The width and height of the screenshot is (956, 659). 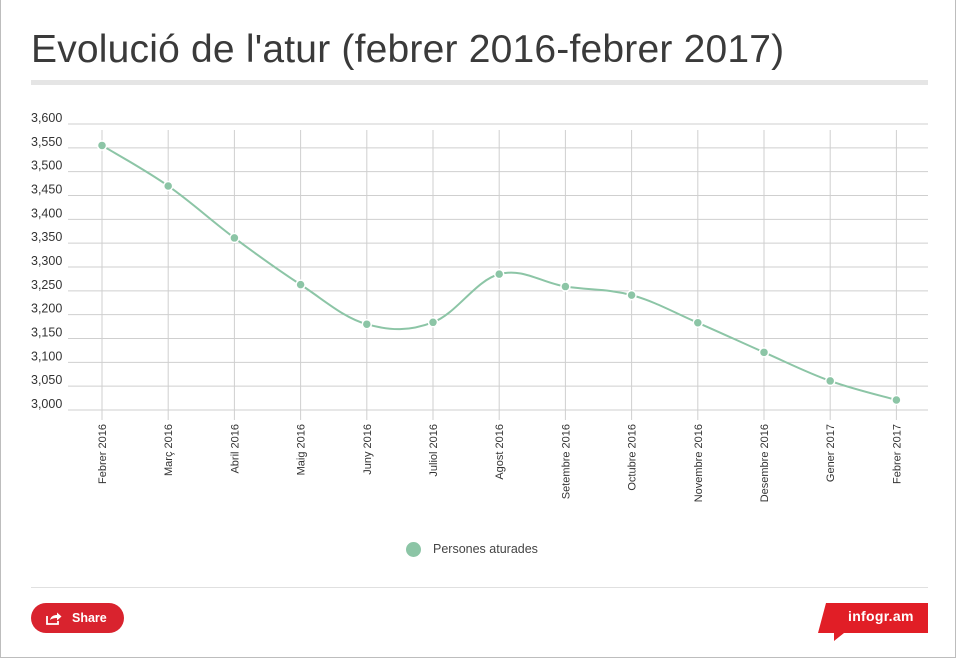 I want to click on legend: Persones aturades, so click(x=472, y=549).